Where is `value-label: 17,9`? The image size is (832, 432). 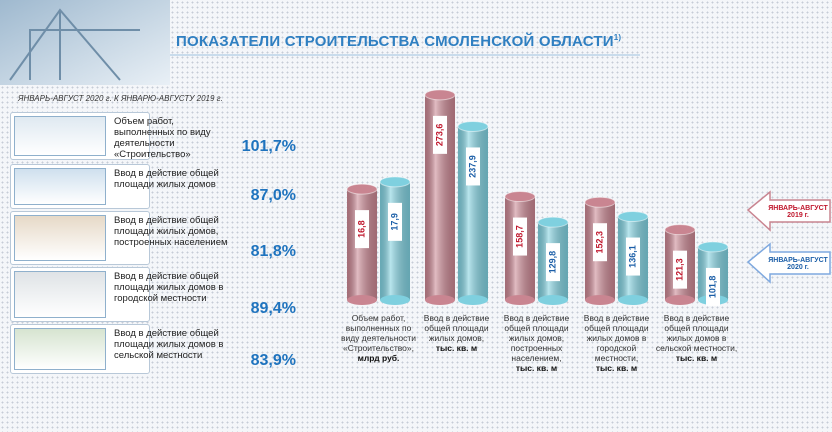 value-label: 17,9 is located at coordinates (394, 222).